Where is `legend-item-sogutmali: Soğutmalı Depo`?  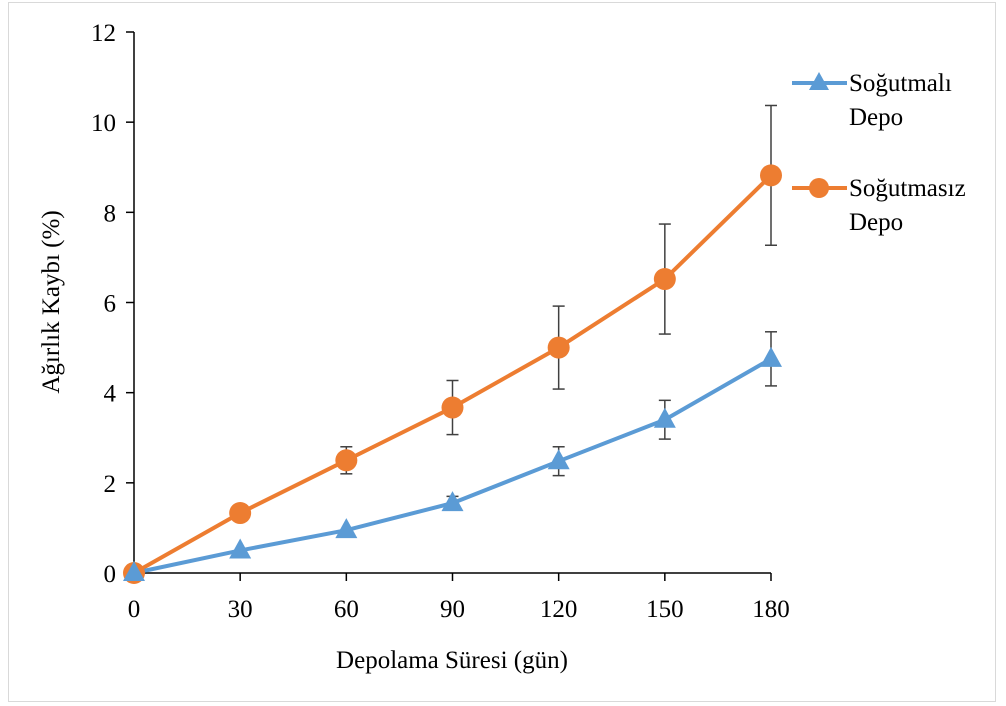 legend-item-sogutmali: Soğutmalı Depo is located at coordinates (872, 100).